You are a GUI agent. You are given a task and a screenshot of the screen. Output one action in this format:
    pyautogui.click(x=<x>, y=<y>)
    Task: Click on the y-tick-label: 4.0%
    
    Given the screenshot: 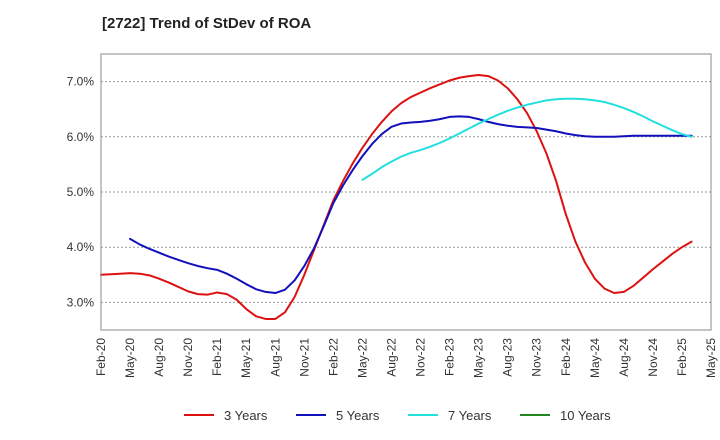 What is the action you would take?
    pyautogui.click(x=81, y=247)
    